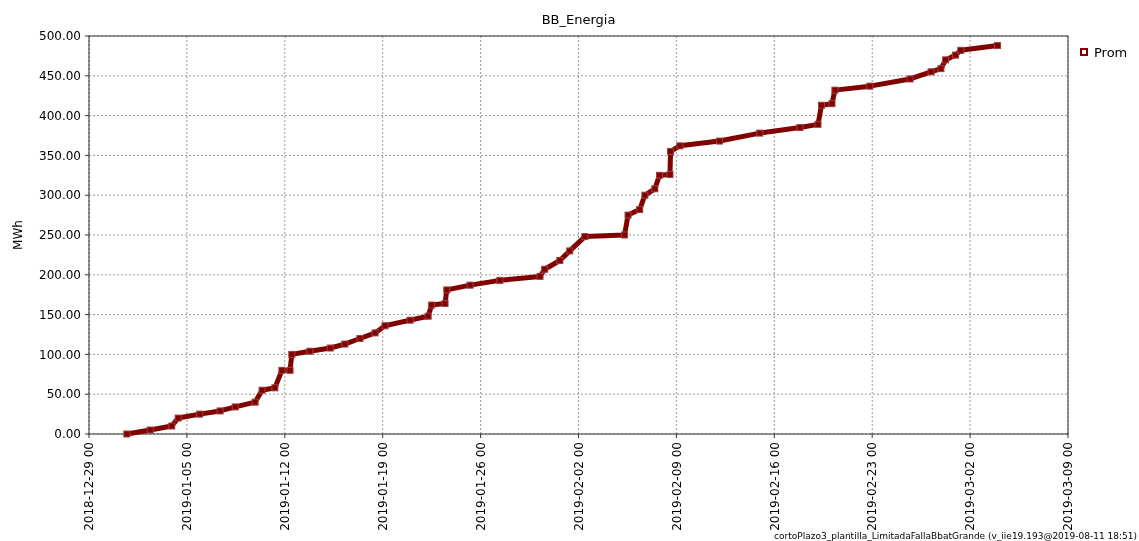  What do you see at coordinates (1111, 52) in the screenshot?
I see `legend-label: Prom` at bounding box center [1111, 52].